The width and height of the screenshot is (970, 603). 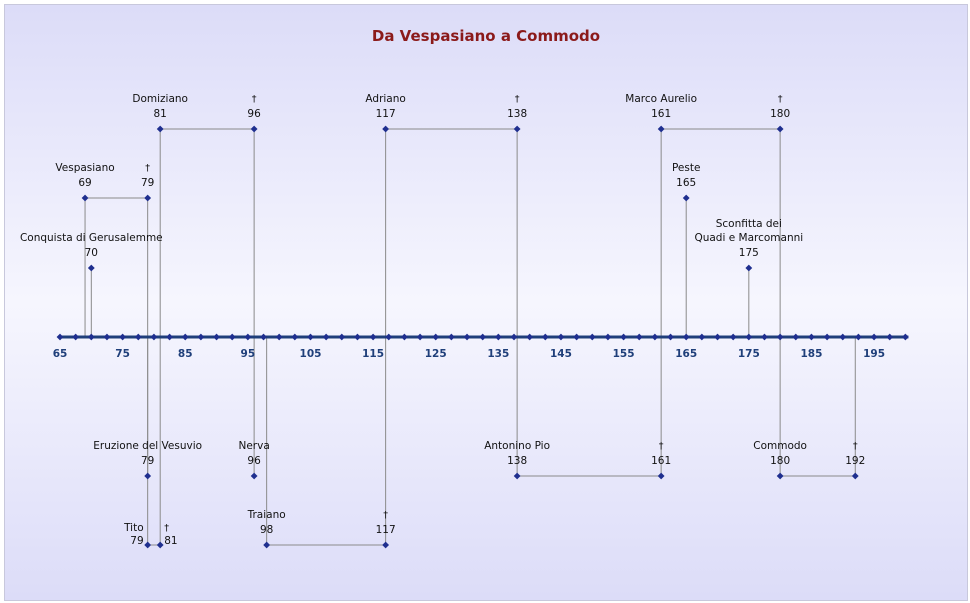 I want to click on event-label: Nerva, so click(x=253, y=446).